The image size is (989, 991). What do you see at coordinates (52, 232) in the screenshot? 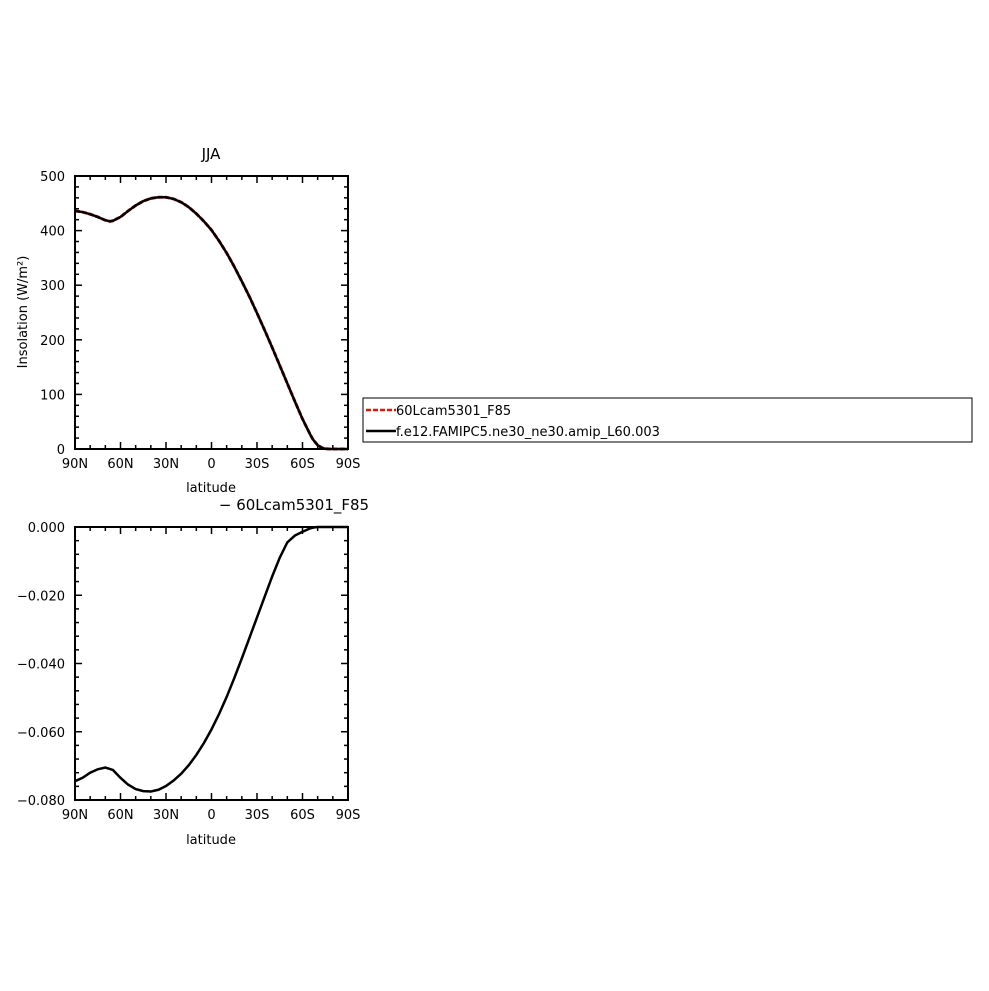
I see `insolation-y-tick-label: 400` at bounding box center [52, 232].